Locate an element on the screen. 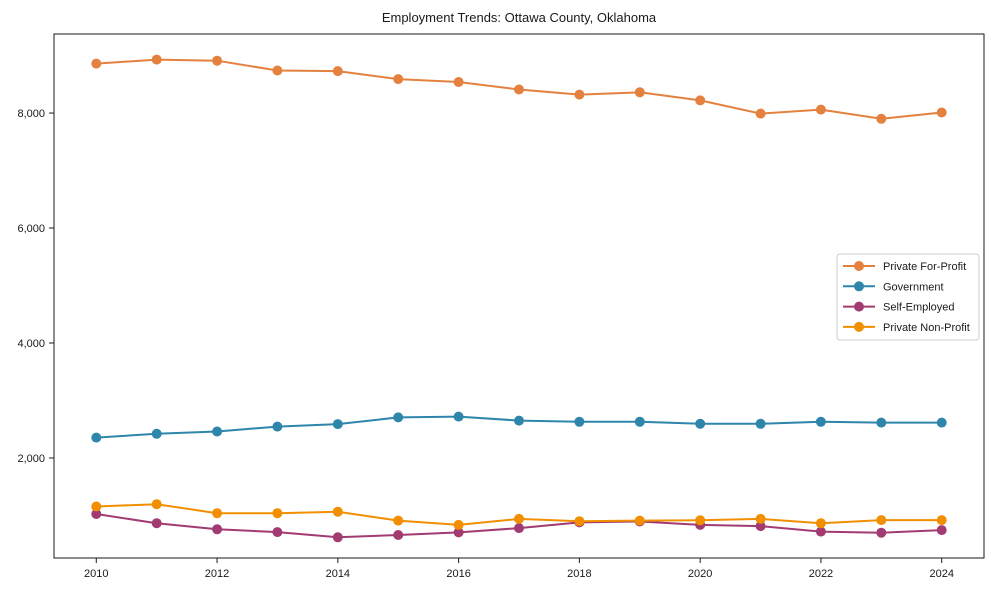  legend-label-private-non-profit: Private Non-Profit is located at coordinates (926, 328).